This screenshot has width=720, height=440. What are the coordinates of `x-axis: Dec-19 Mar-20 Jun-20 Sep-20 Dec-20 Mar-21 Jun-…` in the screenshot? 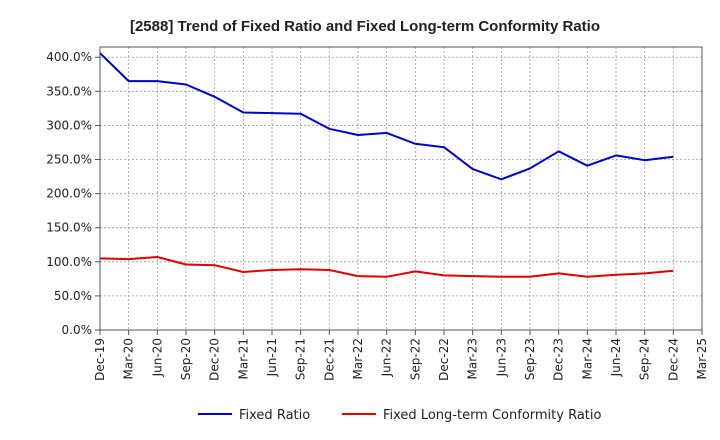 It's located at (401, 355).